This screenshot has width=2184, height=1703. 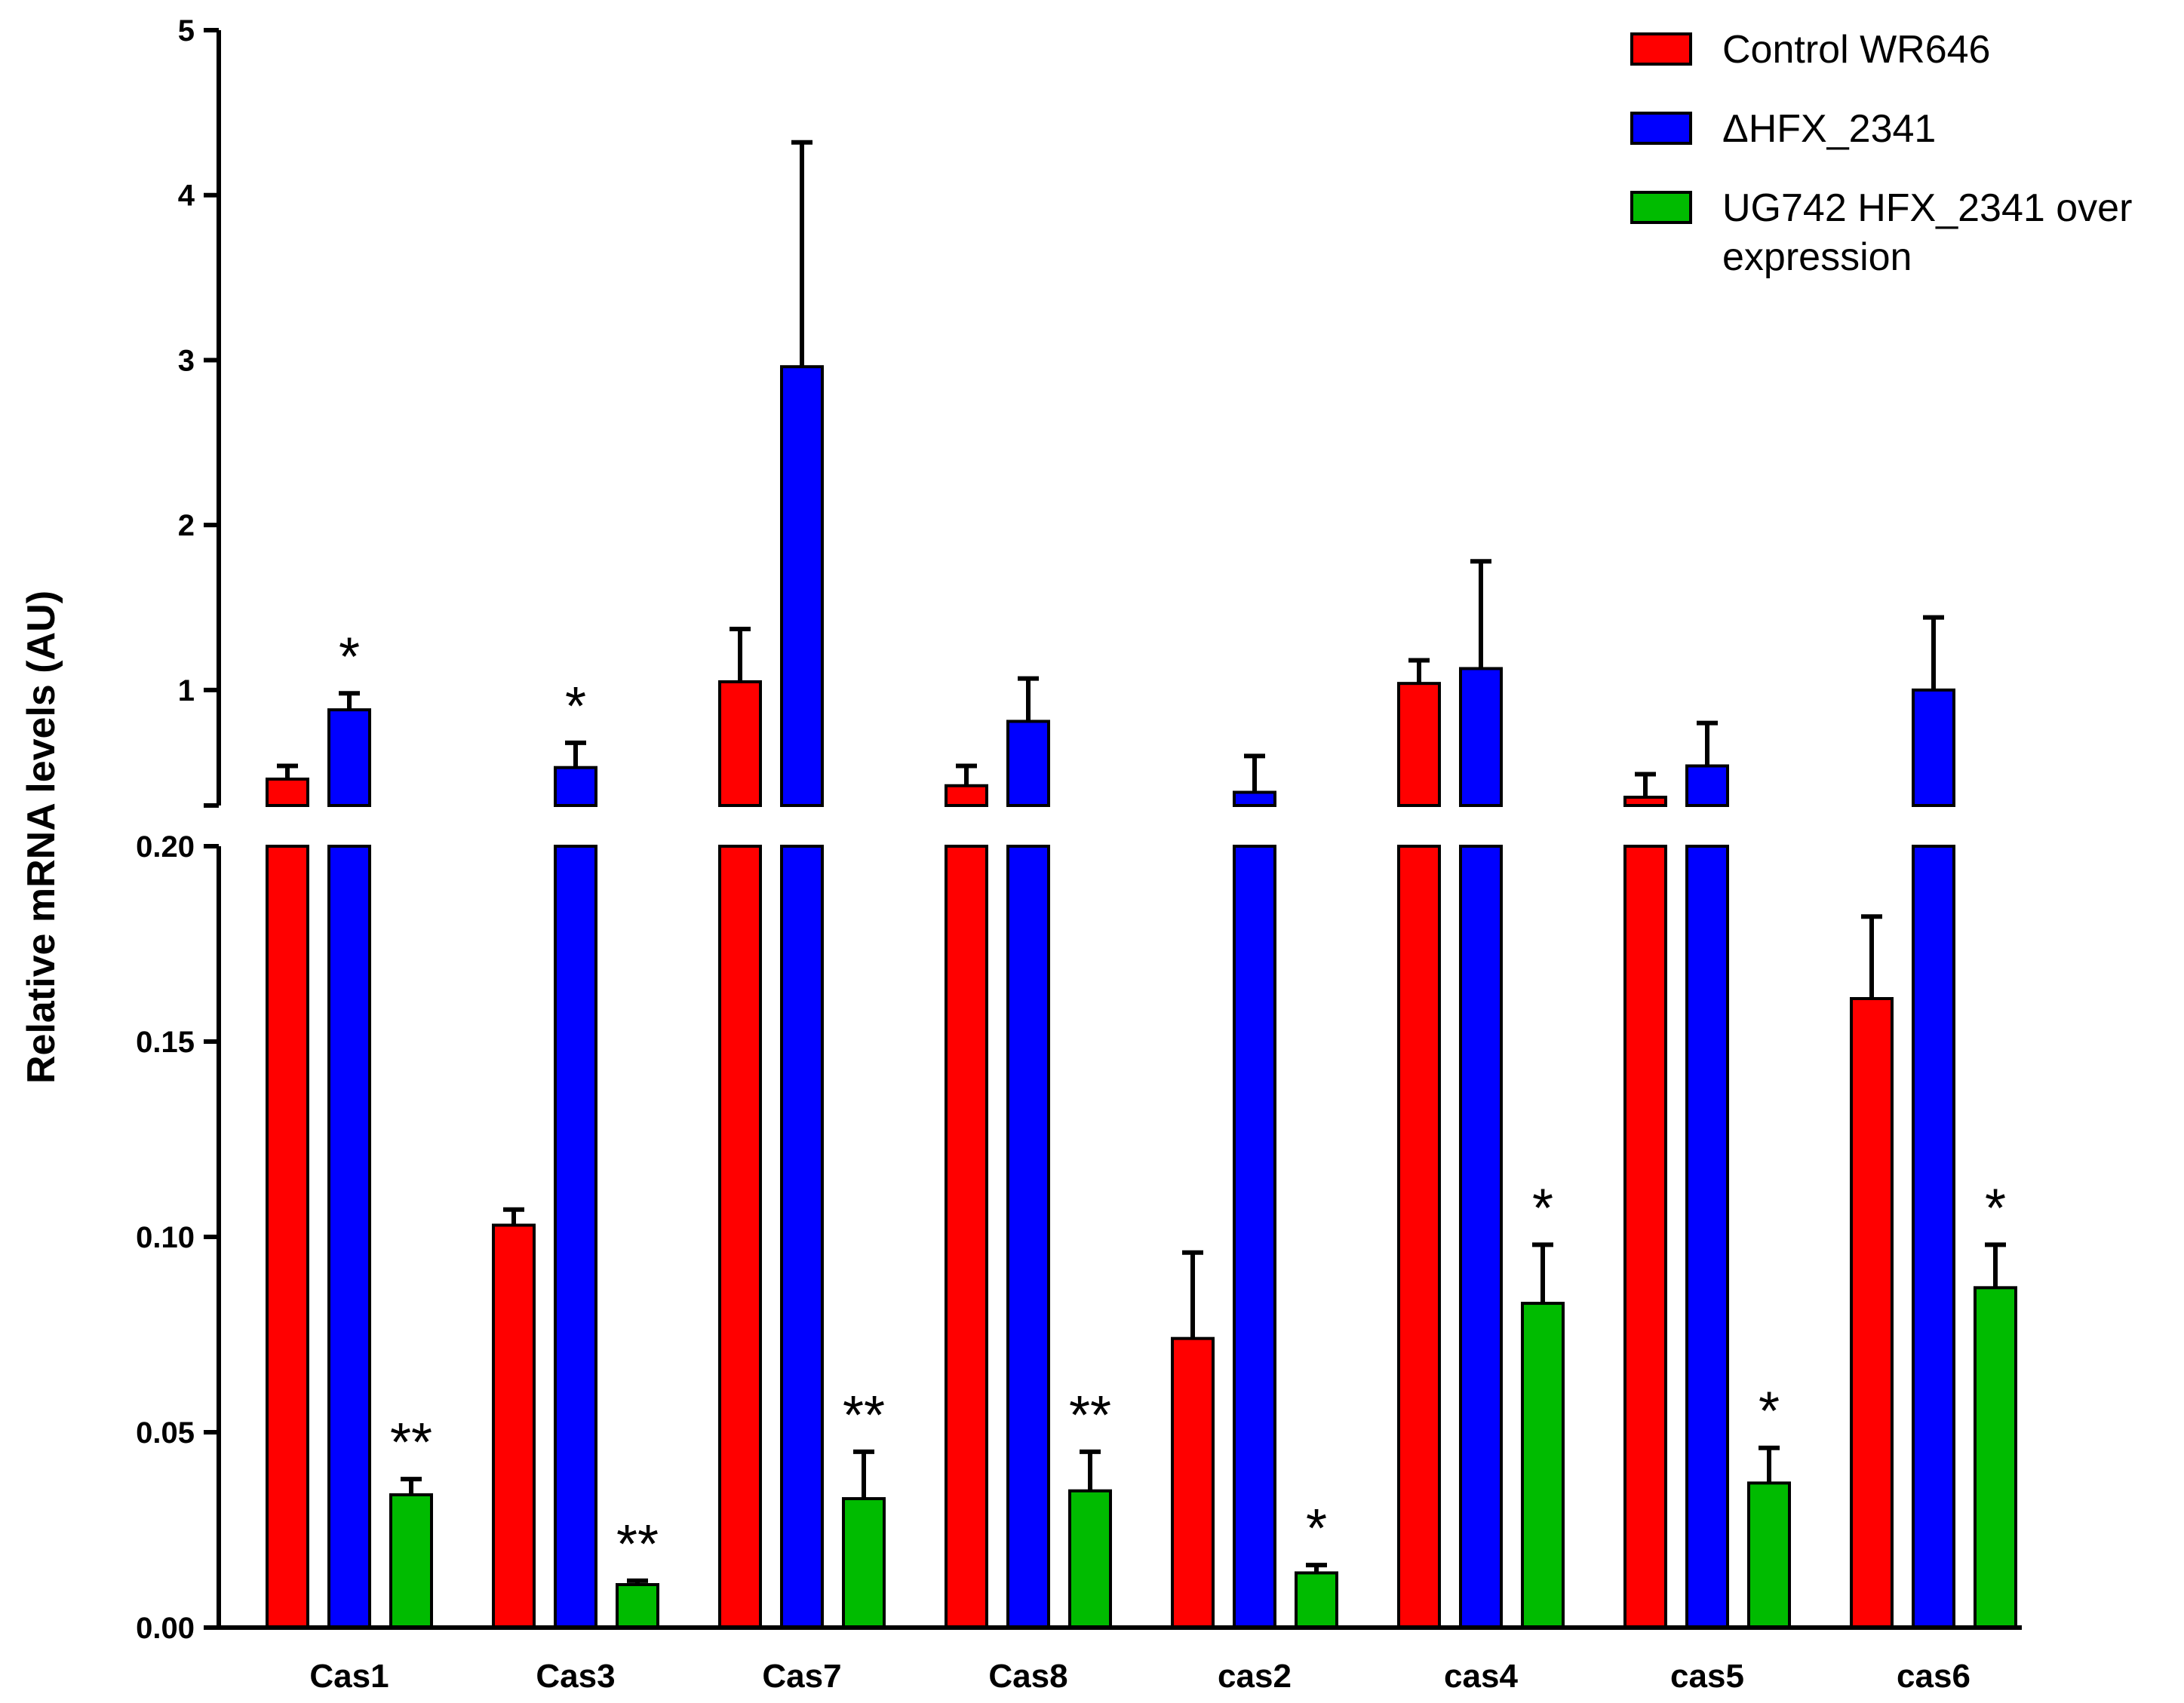 What do you see at coordinates (1661, 207) in the screenshot?
I see `legend-swatch-overexpression` at bounding box center [1661, 207].